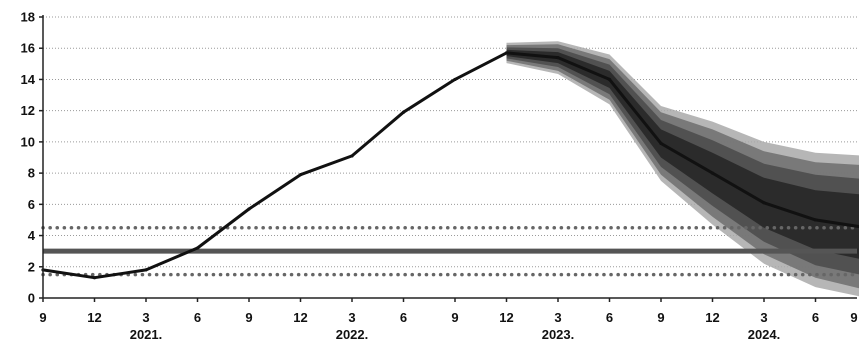  What do you see at coordinates (455, 334) in the screenshot?
I see `year-labels: 2021. 2022. 2023. 2024.` at bounding box center [455, 334].